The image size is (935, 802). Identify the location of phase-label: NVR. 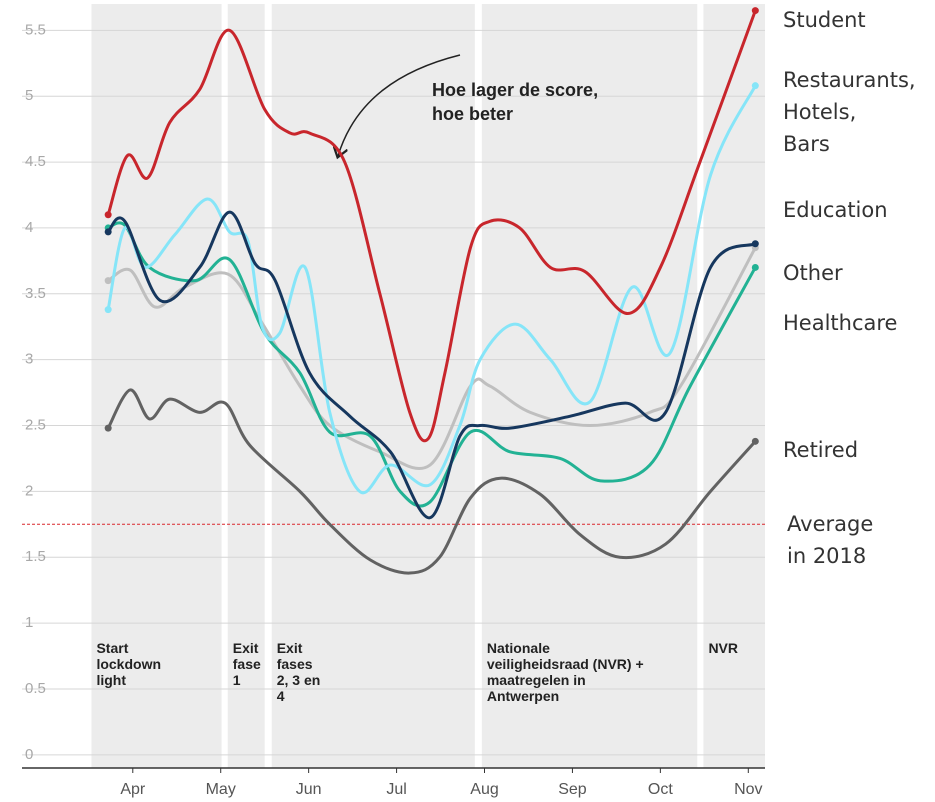
(723, 648).